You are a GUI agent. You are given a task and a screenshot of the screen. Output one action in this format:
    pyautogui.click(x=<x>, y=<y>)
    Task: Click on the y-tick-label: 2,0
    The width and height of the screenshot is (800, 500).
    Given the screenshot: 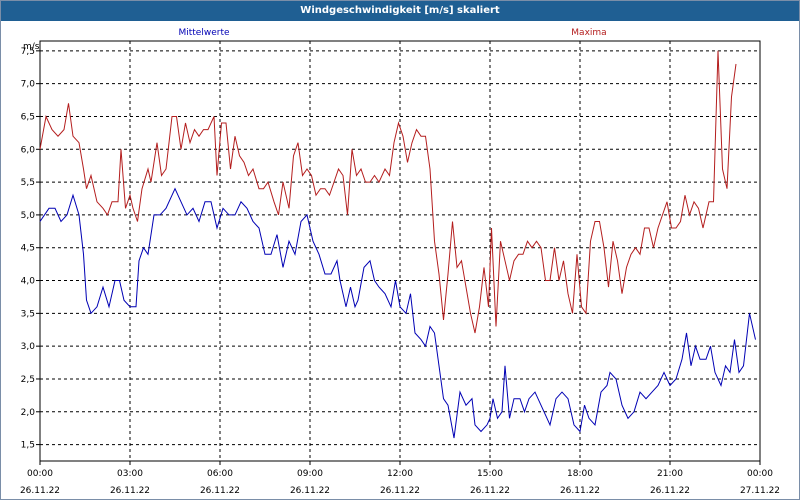 What is the action you would take?
    pyautogui.click(x=28, y=413)
    